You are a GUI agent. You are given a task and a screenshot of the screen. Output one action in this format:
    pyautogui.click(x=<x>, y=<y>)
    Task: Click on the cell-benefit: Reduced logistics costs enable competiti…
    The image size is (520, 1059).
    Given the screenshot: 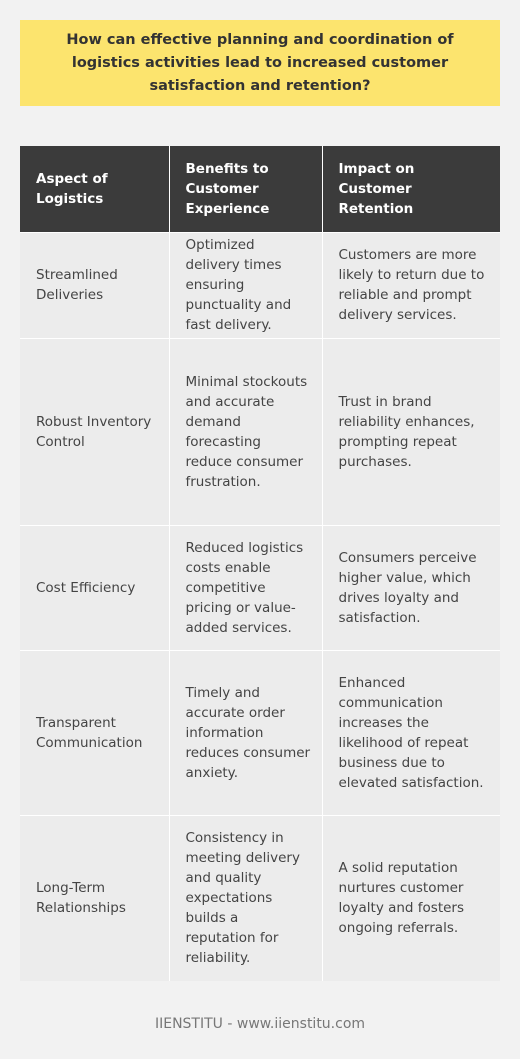 What is the action you would take?
    pyautogui.click(x=245, y=587)
    